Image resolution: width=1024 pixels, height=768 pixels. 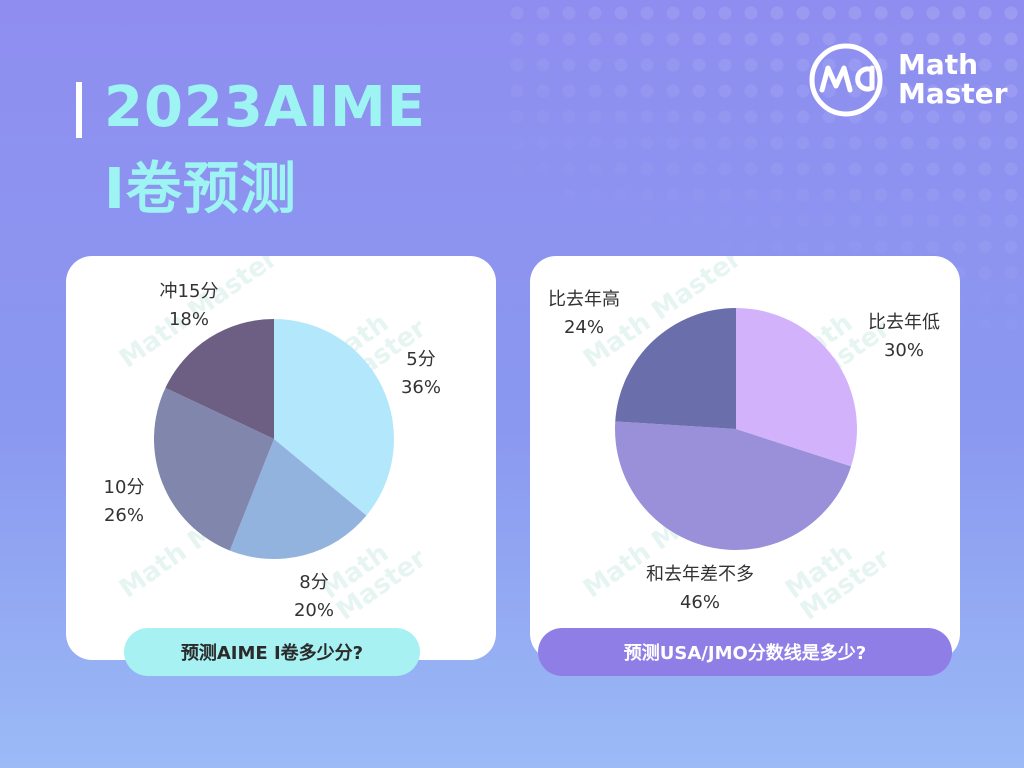 What do you see at coordinates (904, 337) in the screenshot?
I see `slice-label-lower: 比去年低 30%` at bounding box center [904, 337].